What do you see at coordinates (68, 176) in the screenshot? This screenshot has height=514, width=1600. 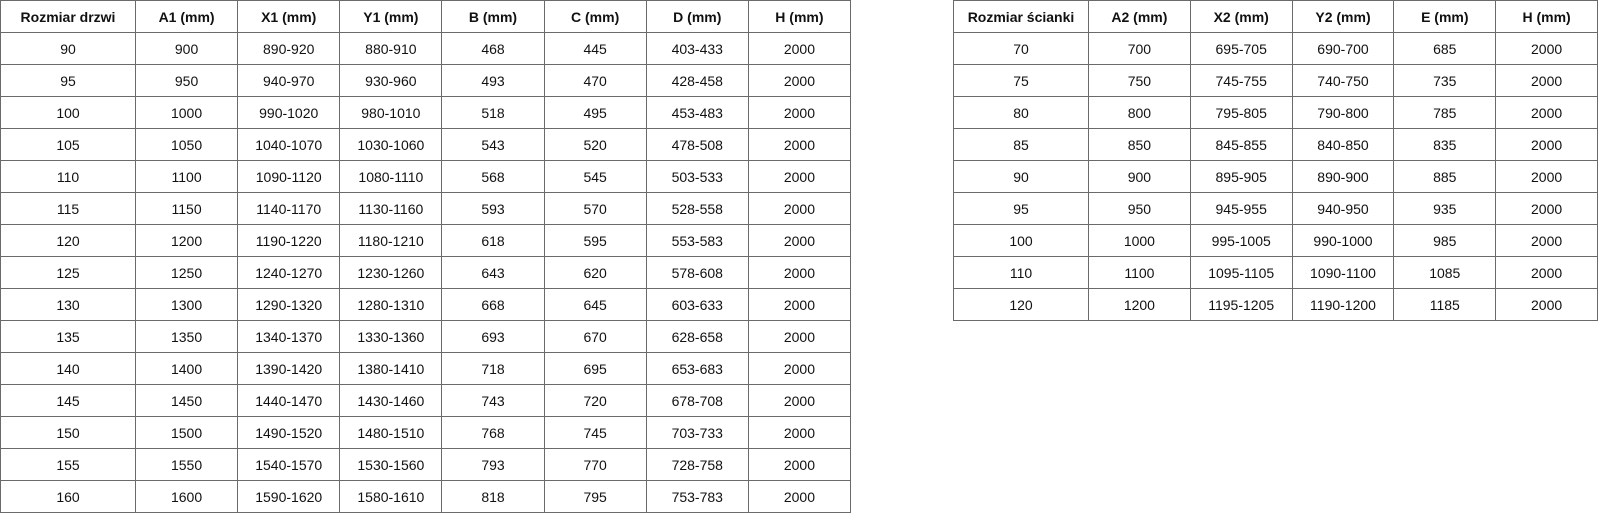 I see `table-cell: 110` at bounding box center [68, 176].